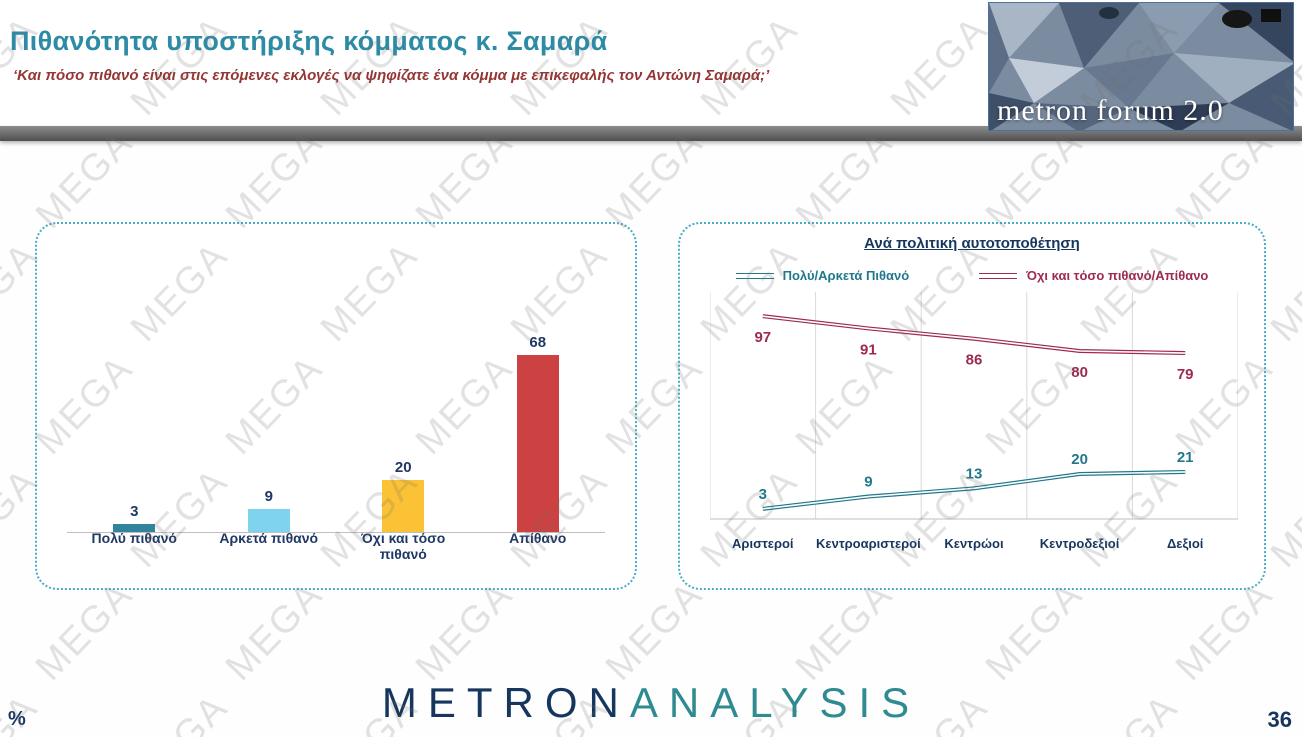 Image resolution: width=1302 pixels, height=737 pixels. What do you see at coordinates (1185, 543) in the screenshot?
I see `x-axis-label: Δεξιοί` at bounding box center [1185, 543].